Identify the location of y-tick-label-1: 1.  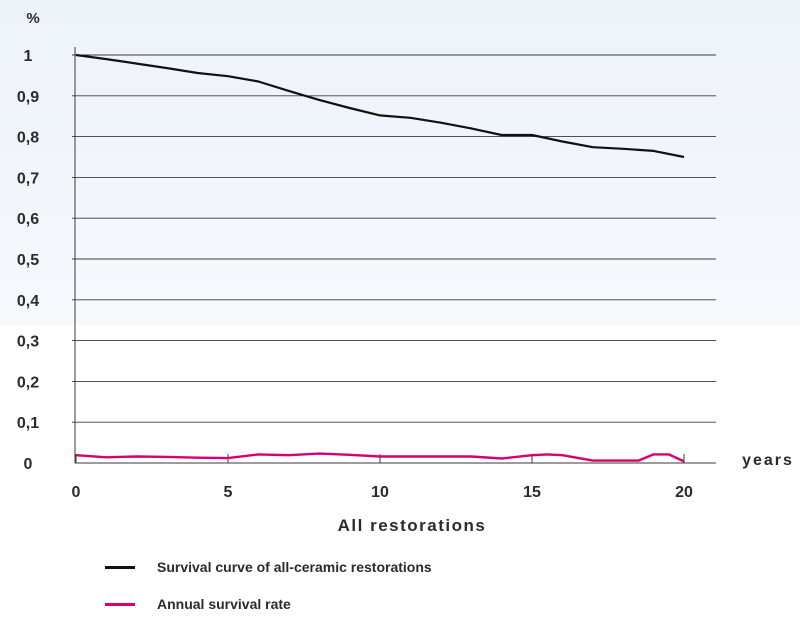
(28, 56).